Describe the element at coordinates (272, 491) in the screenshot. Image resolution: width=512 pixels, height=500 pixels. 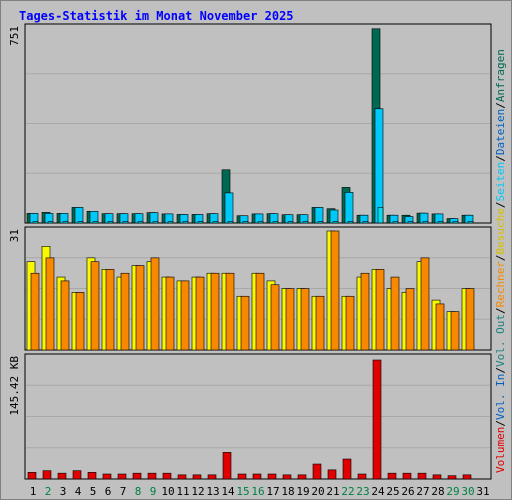
I see `x-tick-label-17: 17` at that location.